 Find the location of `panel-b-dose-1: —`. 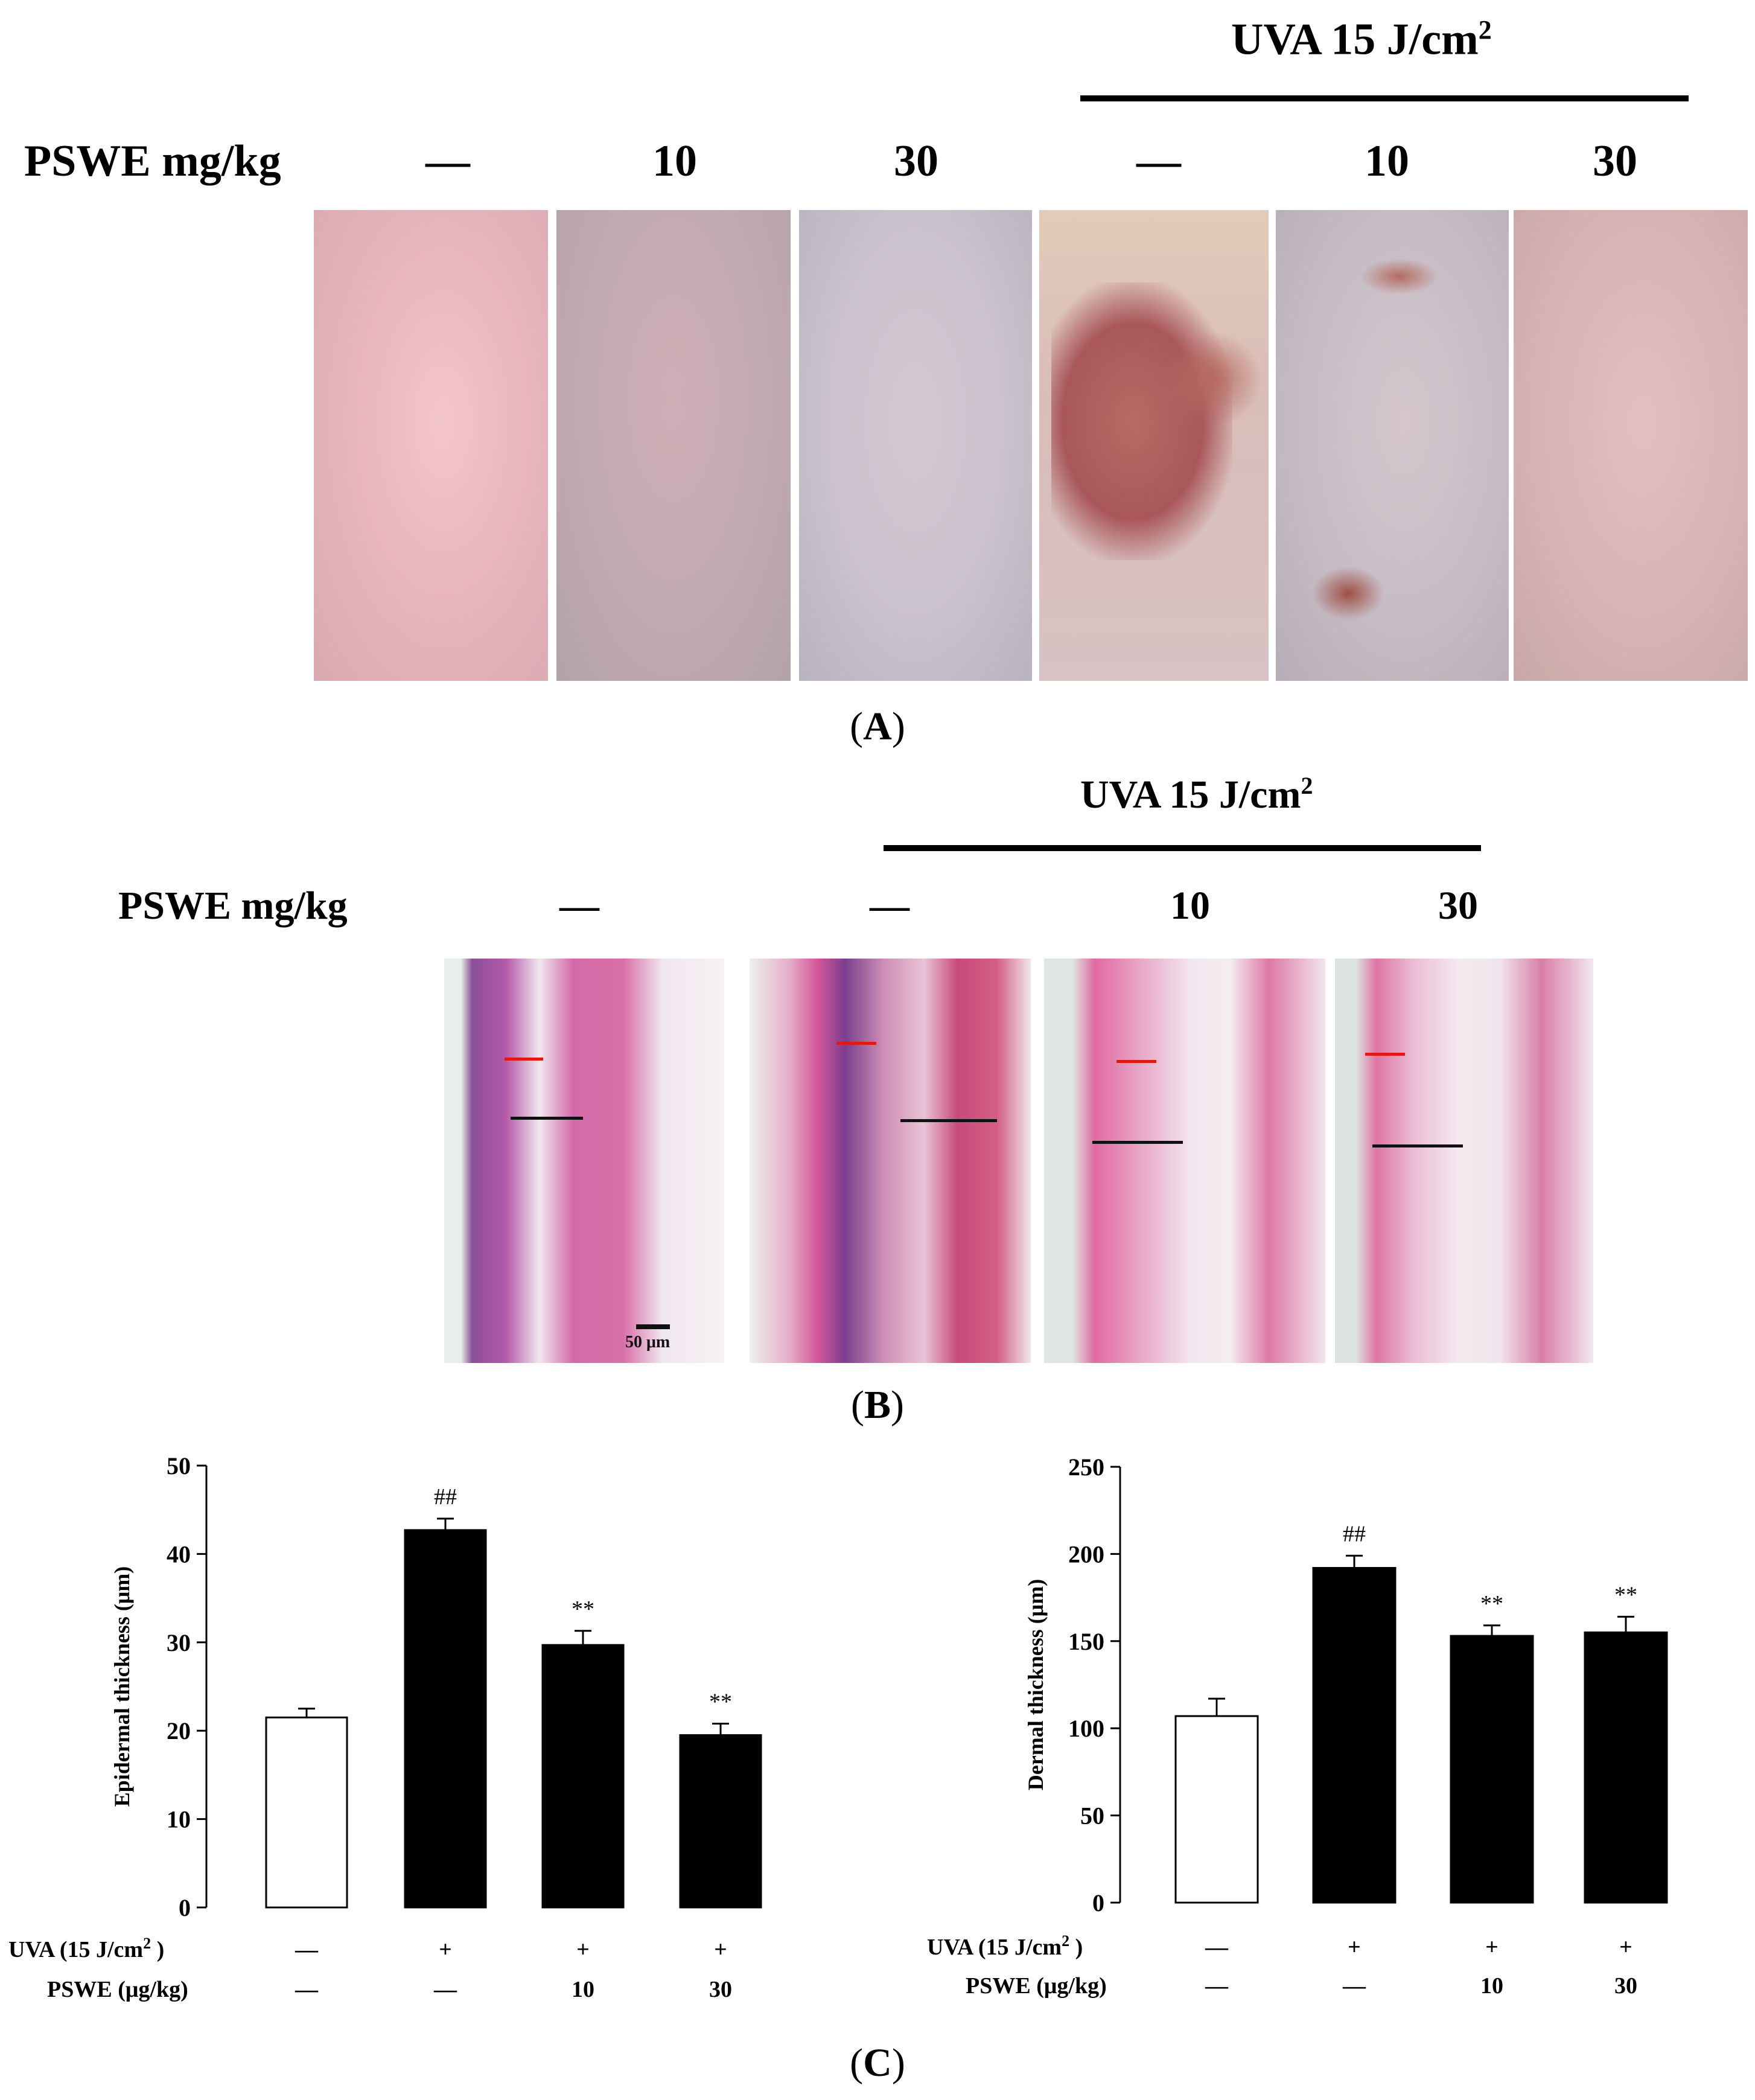

panel-b-dose-1: — is located at coordinates (579, 906).